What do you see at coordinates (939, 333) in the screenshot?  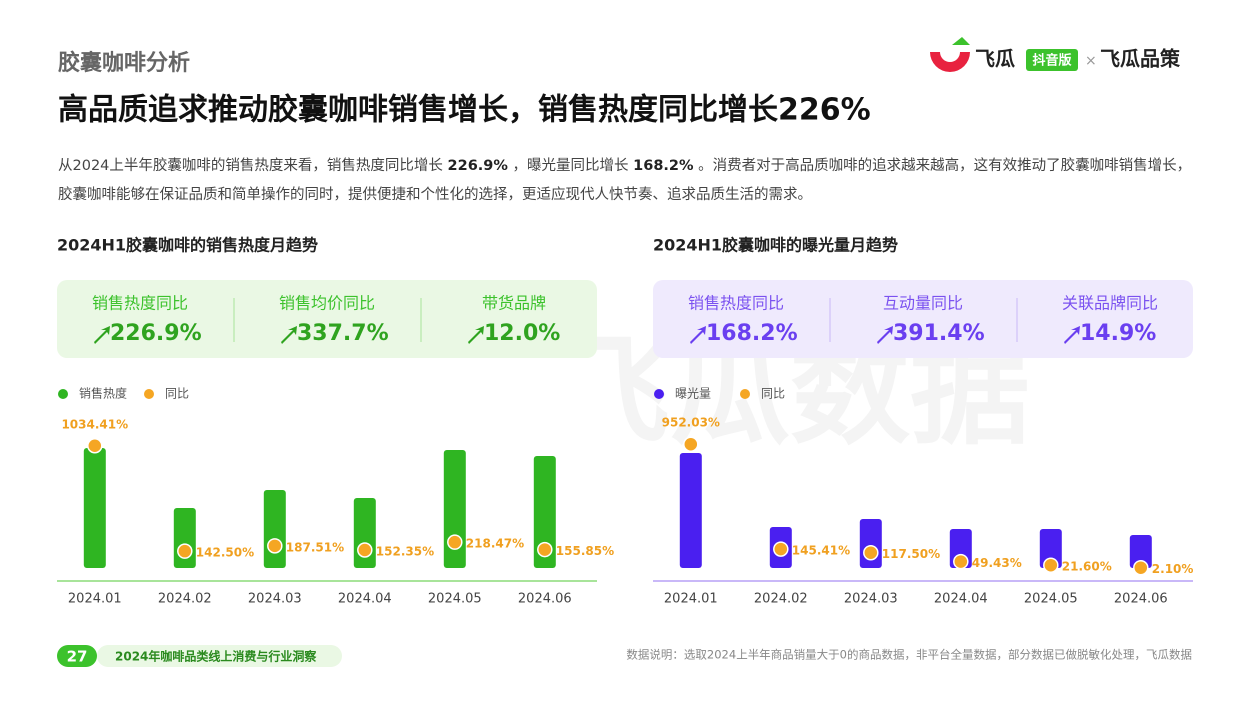 I see `kpi-value: 391.4%` at bounding box center [939, 333].